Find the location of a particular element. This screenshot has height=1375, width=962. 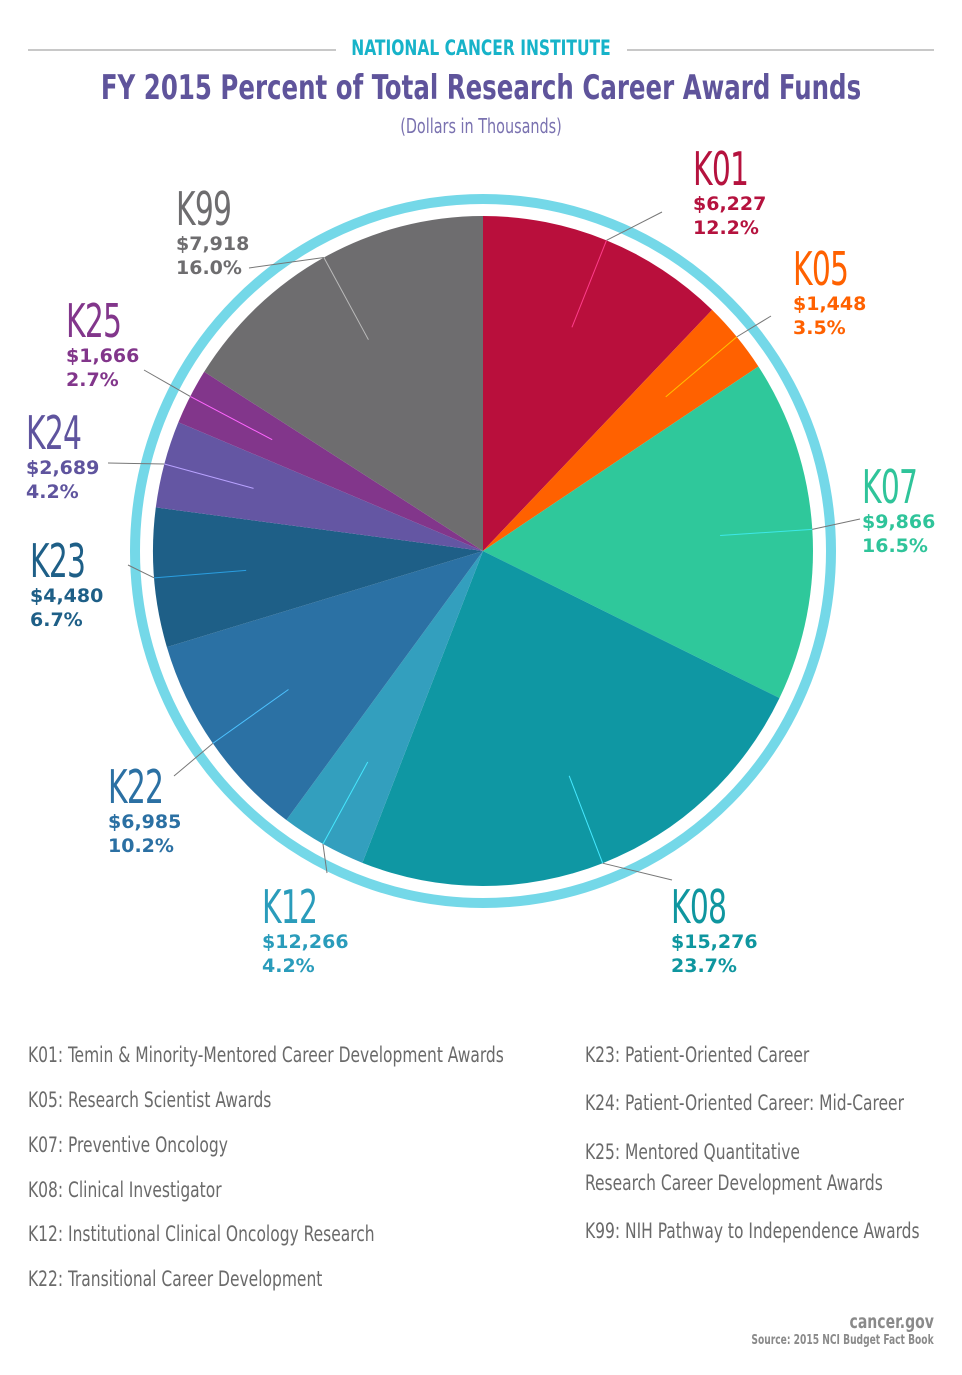

source-note: Source: 2015 NCI Budget Fact Book is located at coordinates (842, 1340).